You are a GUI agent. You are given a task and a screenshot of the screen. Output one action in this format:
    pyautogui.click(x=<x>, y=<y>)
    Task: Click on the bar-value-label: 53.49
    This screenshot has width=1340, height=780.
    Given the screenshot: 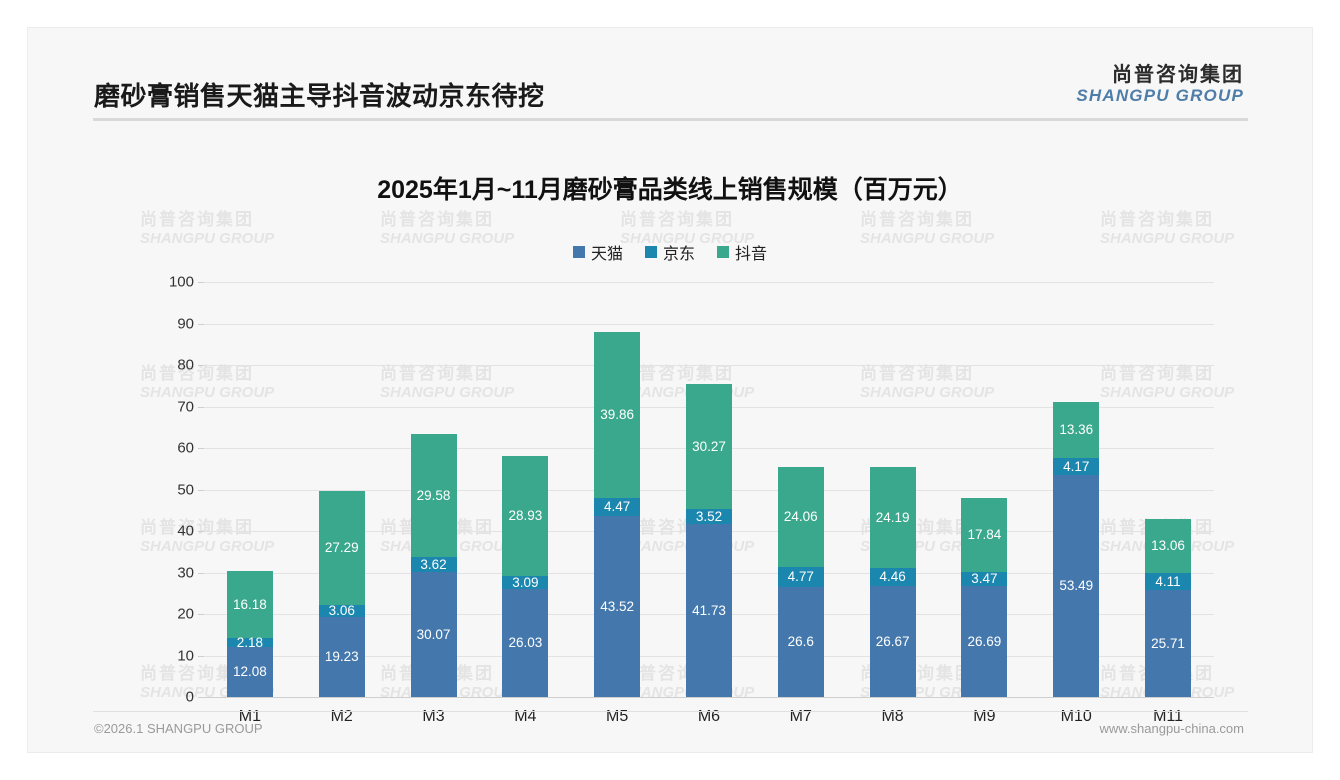 What is the action you would take?
    pyautogui.click(x=1076, y=586)
    